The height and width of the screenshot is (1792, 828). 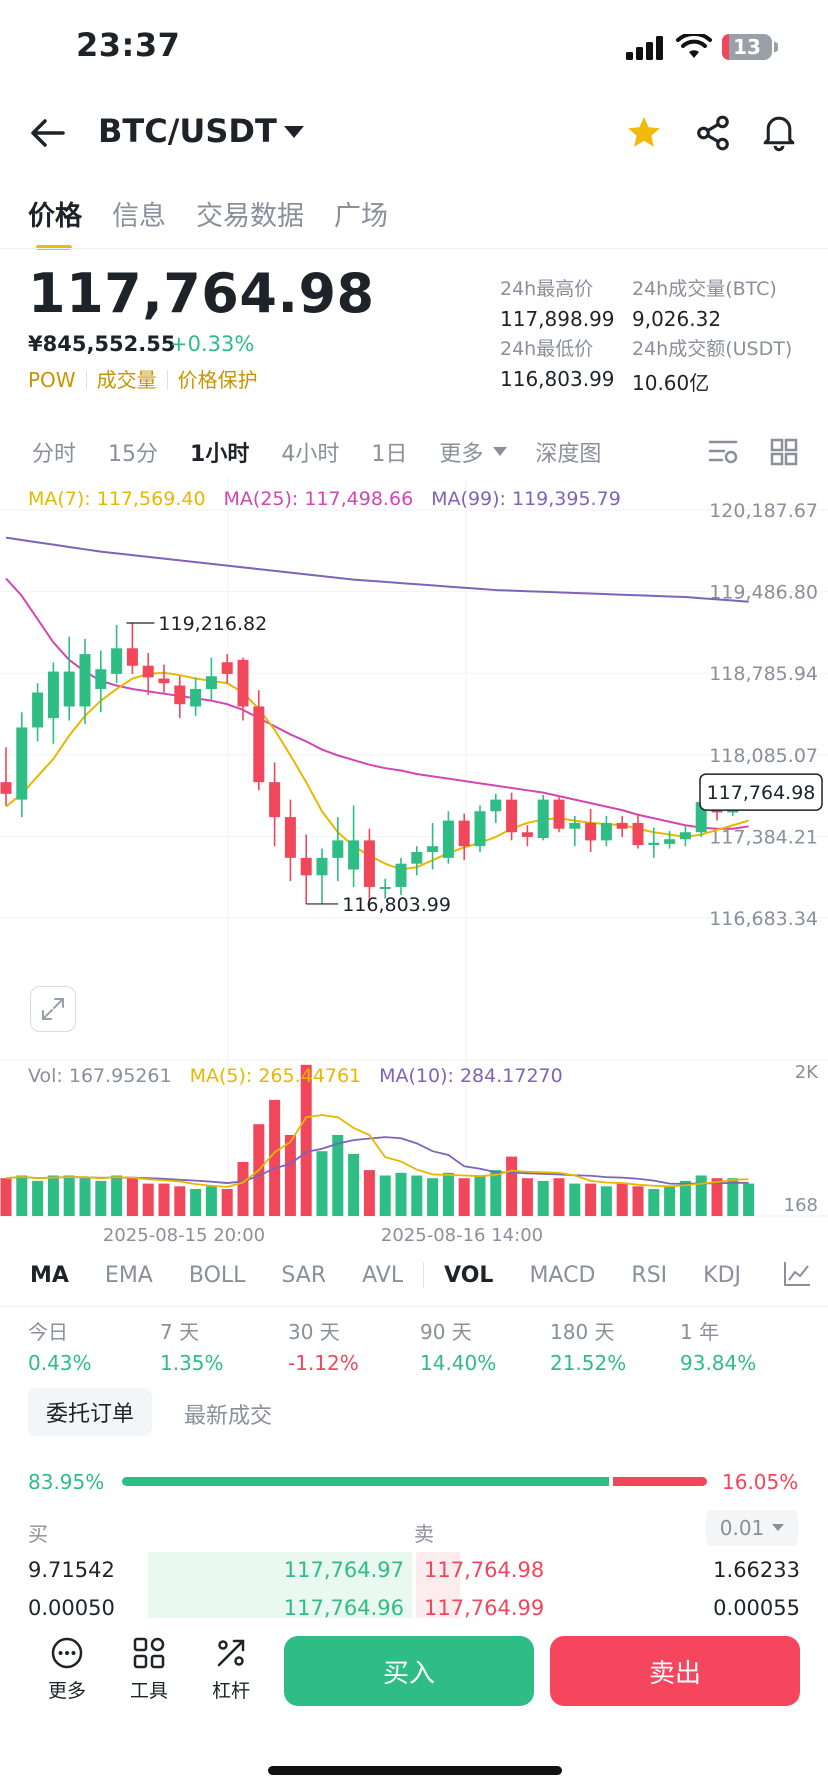 I want to click on indicator-rsi: RSI, so click(x=649, y=1275).